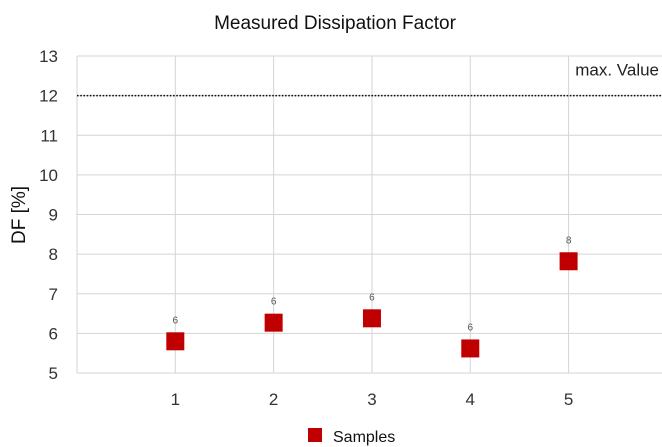  What do you see at coordinates (53, 254) in the screenshot?
I see `y-tick-label: 8` at bounding box center [53, 254].